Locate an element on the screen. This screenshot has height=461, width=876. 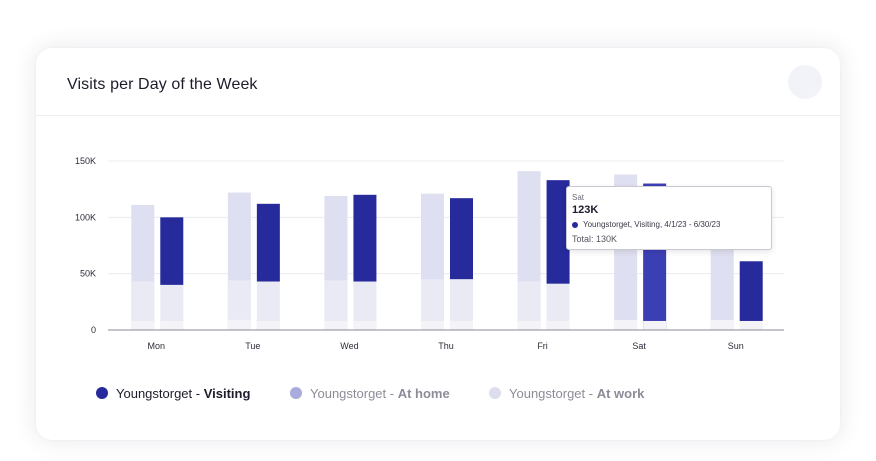
y-tick-label: 0 is located at coordinates (93, 330).